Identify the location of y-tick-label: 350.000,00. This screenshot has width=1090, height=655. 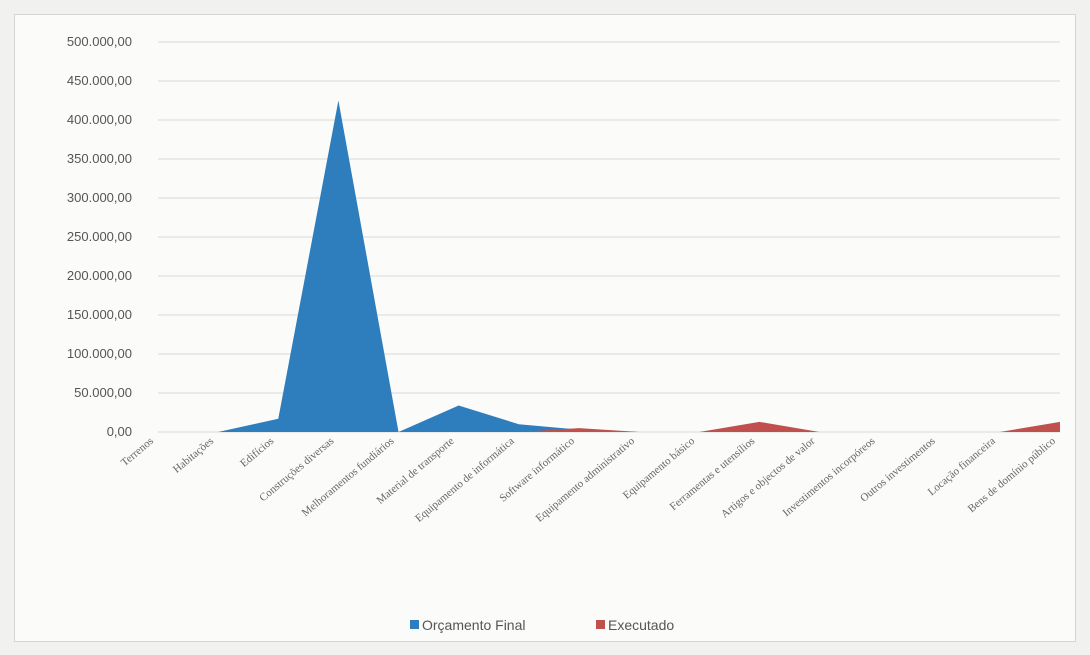
(99, 158).